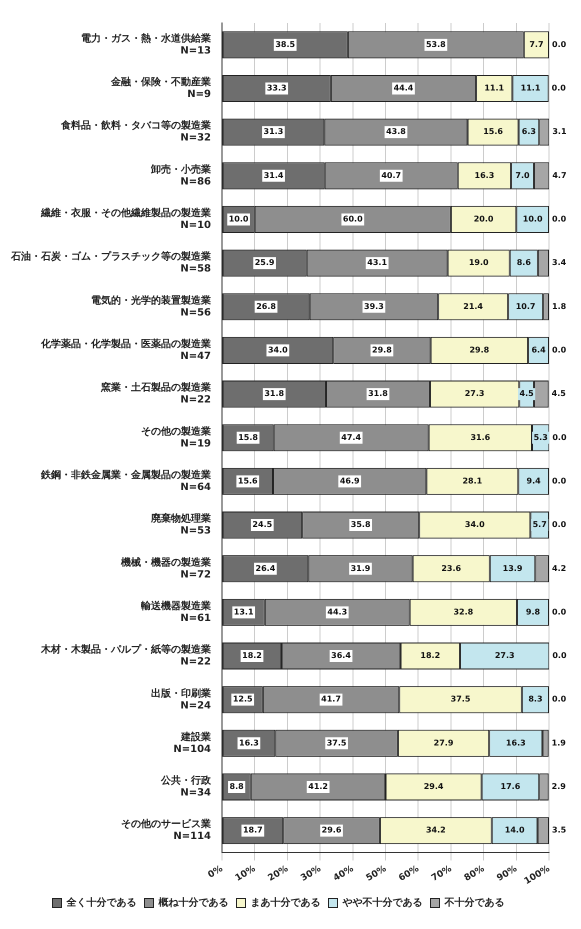 This screenshot has width=581, height=929. Describe the element at coordinates (360, 525) in the screenshot. I see `data-label: 35.8` at that location.